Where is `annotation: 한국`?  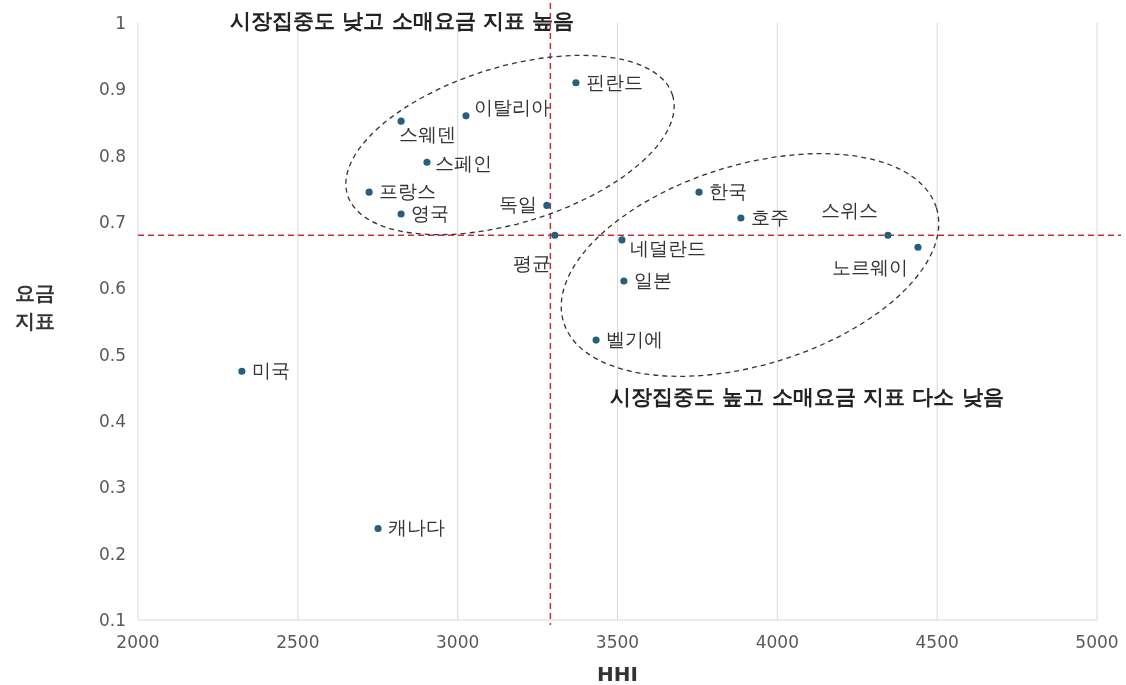 annotation: 한국 is located at coordinates (728, 191).